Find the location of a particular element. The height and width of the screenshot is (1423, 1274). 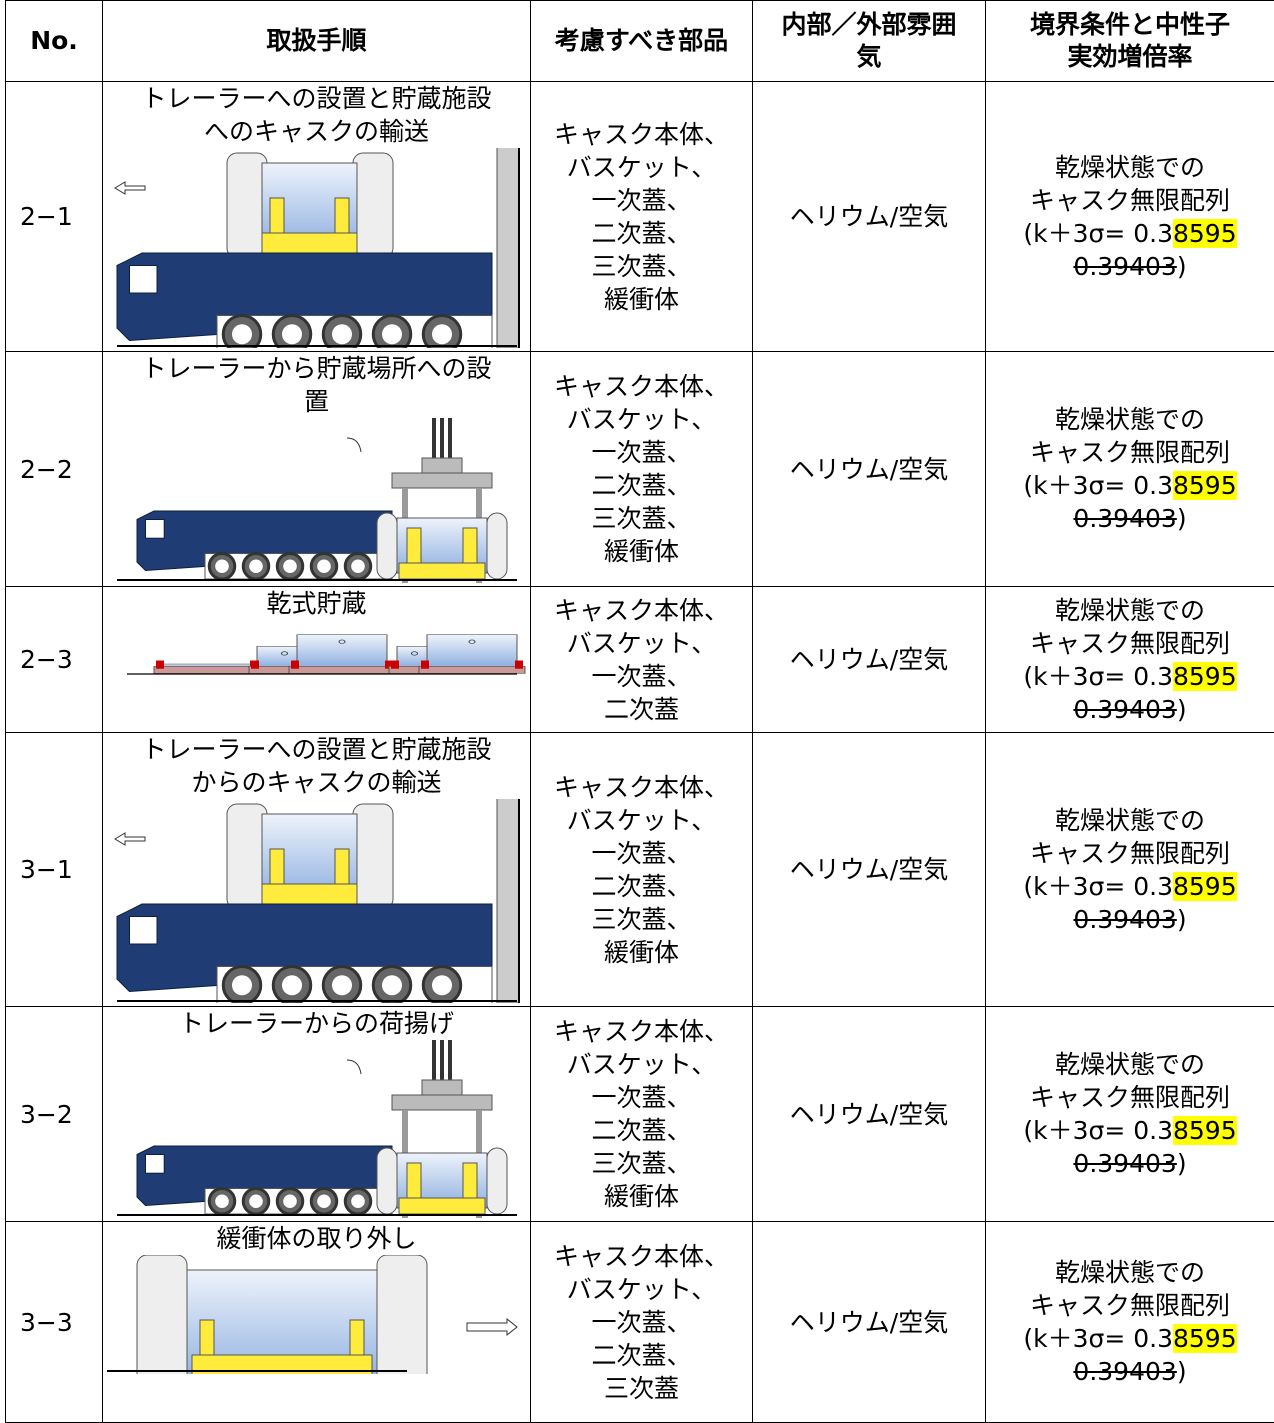

atmosphere-cell: ヘリウム/空気 is located at coordinates (869, 869).